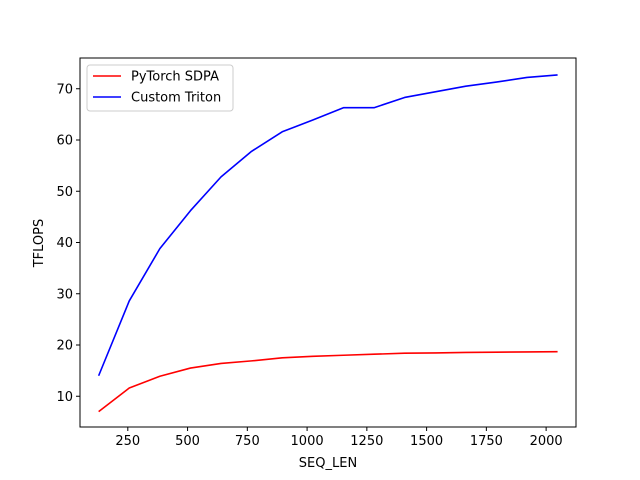  I want to click on x-tick-label: 1000, so click(307, 441).